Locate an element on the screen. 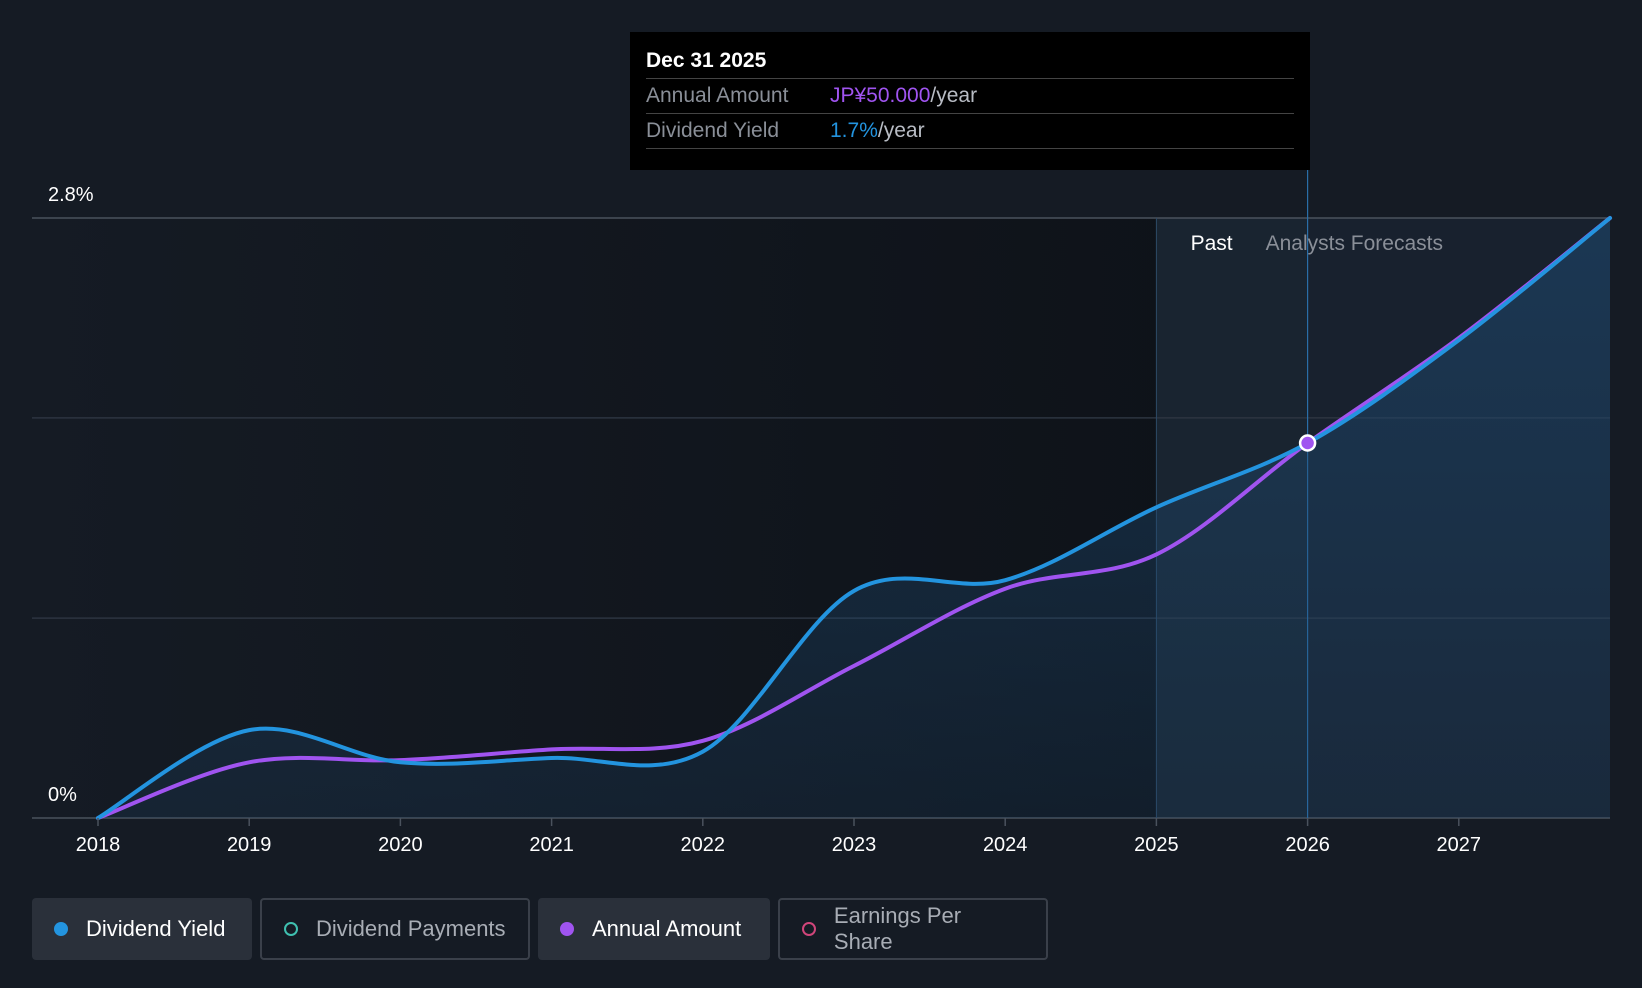 This screenshot has width=1642, height=988. legend-annual-amount: Annual Amount is located at coordinates (654, 929).